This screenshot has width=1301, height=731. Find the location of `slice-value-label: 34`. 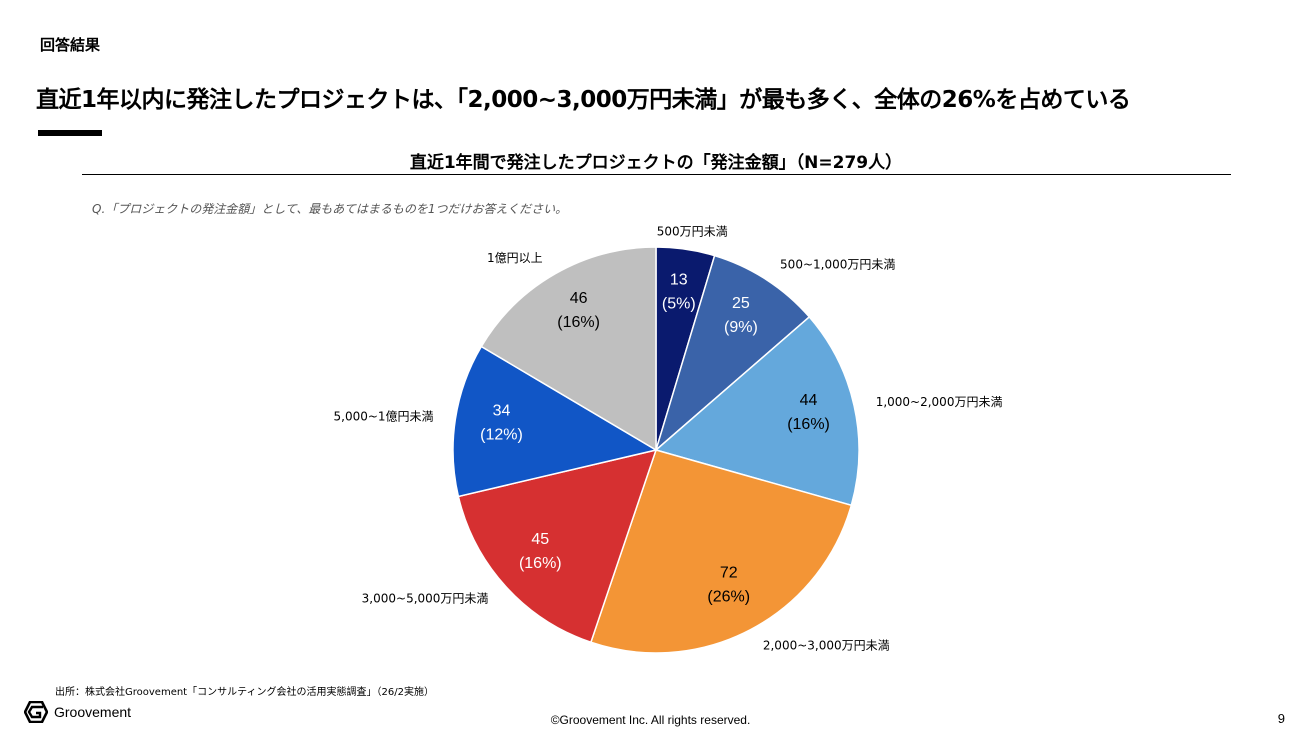

slice-value-label: 34 is located at coordinates (502, 410).